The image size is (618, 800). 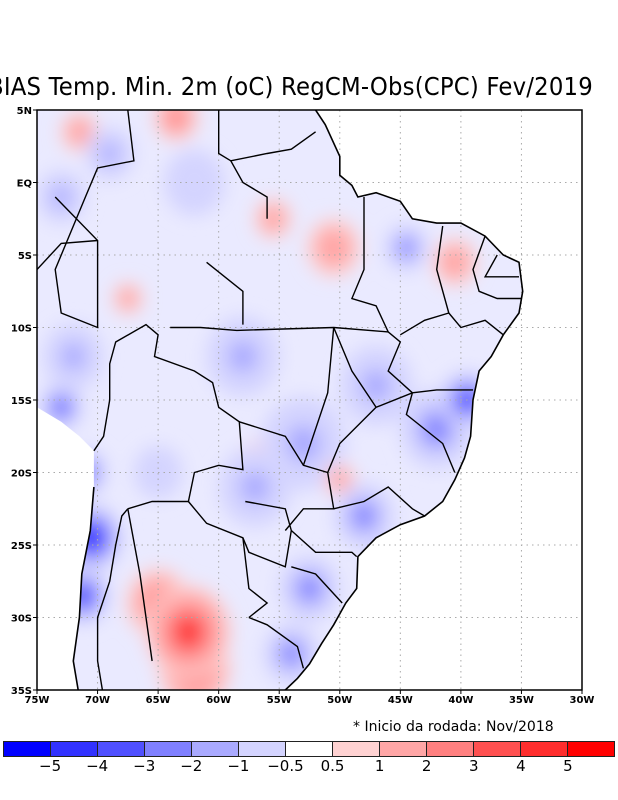 I want to click on lon-tick-label: 60W, so click(x=218, y=700).